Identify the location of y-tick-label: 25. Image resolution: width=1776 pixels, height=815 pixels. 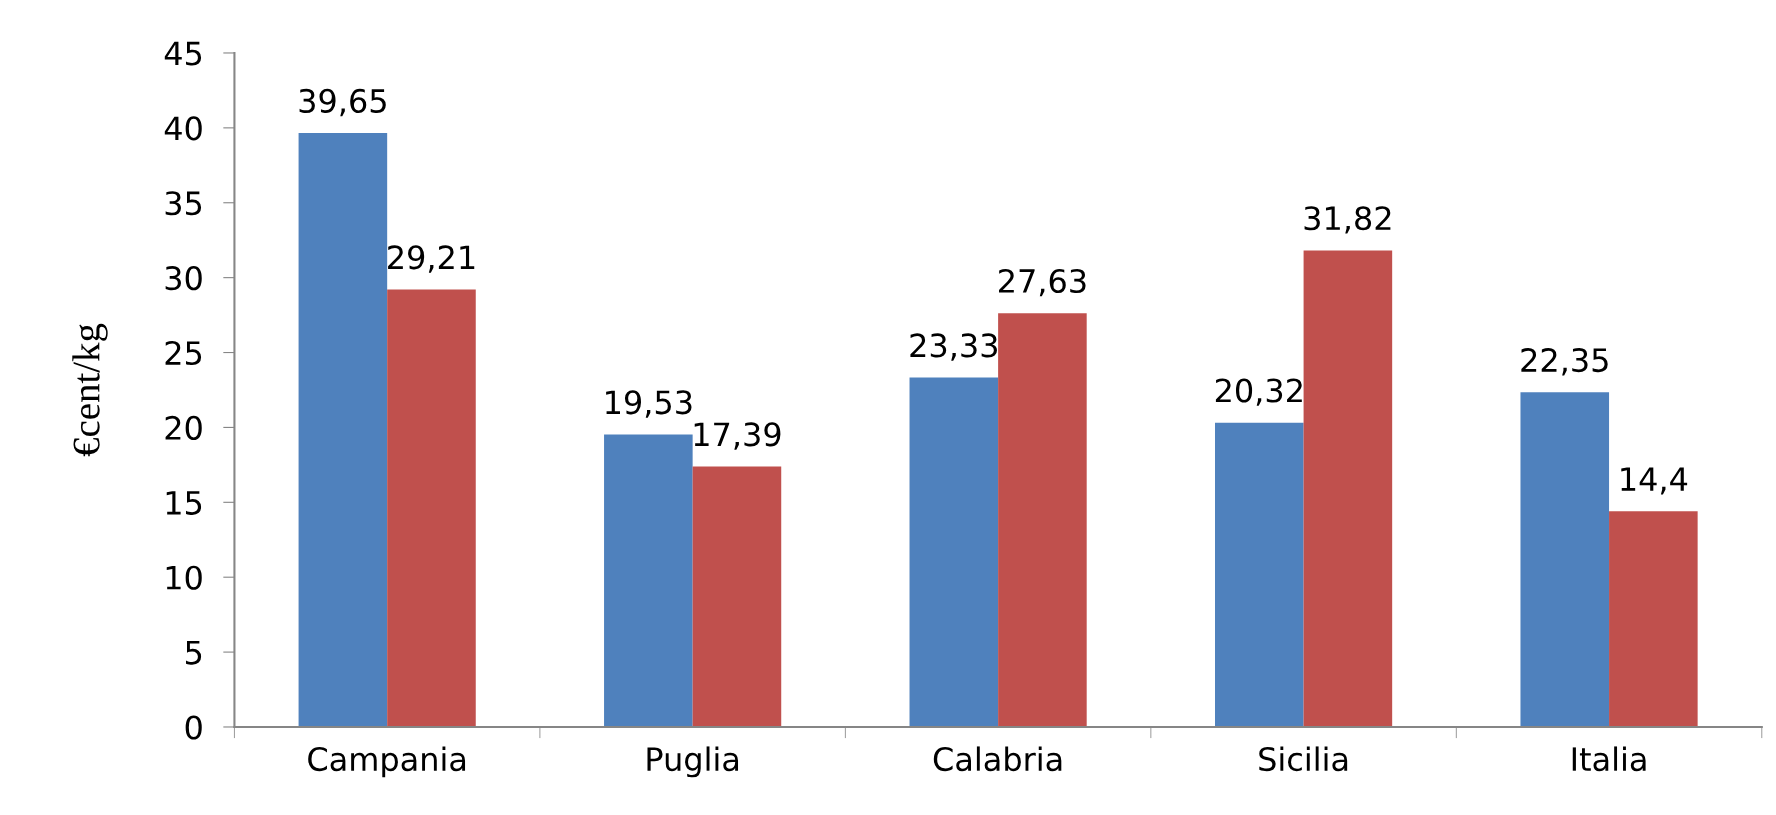
(183, 353).